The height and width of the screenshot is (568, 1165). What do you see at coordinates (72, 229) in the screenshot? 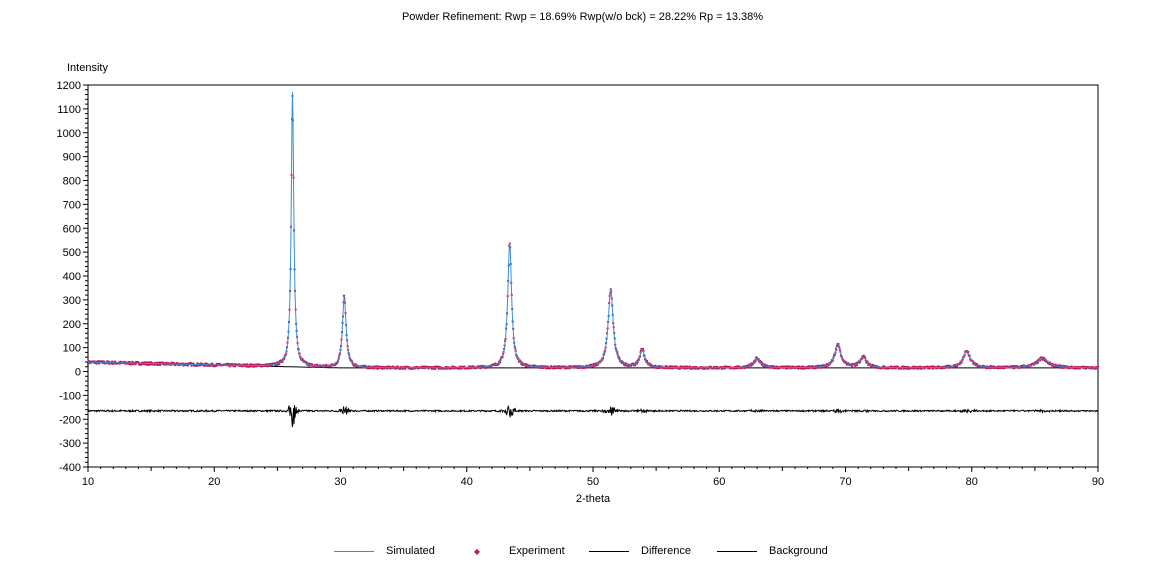
I see `y-tick-label: 600` at bounding box center [72, 229].